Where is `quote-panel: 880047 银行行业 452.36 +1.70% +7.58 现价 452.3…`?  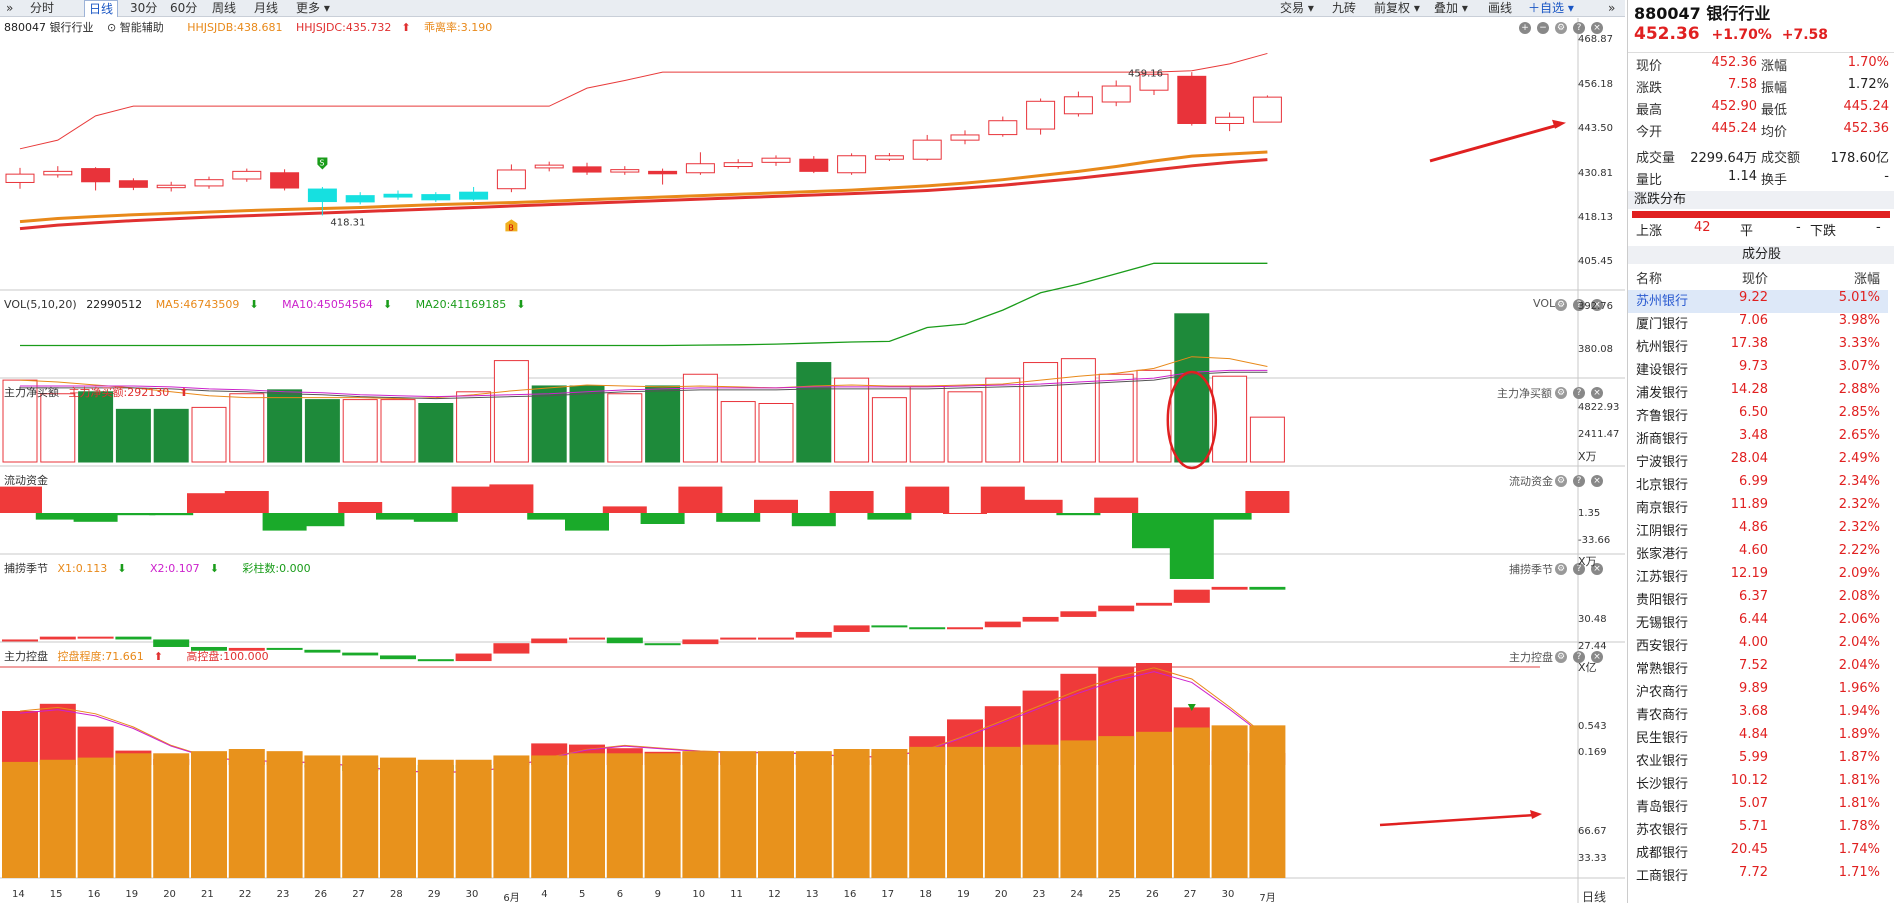
quote-panel: 880047 银行行业 452.36 +1.70% +7.58 现价 452.3… is located at coordinates (1760, 451).